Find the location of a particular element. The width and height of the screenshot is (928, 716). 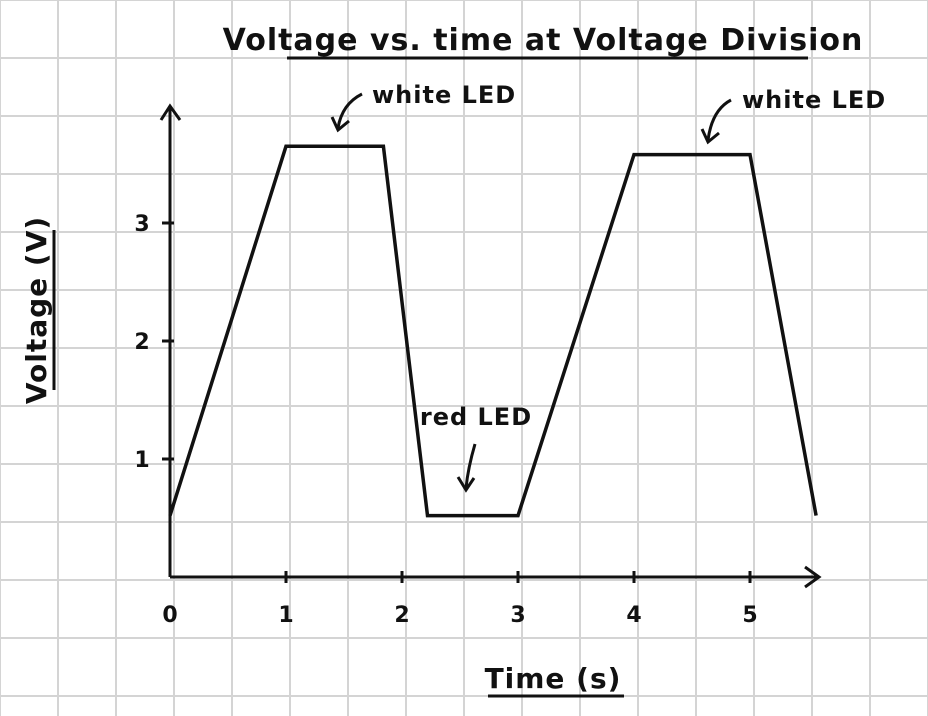

annotation-label: red LED is located at coordinates (476, 417).